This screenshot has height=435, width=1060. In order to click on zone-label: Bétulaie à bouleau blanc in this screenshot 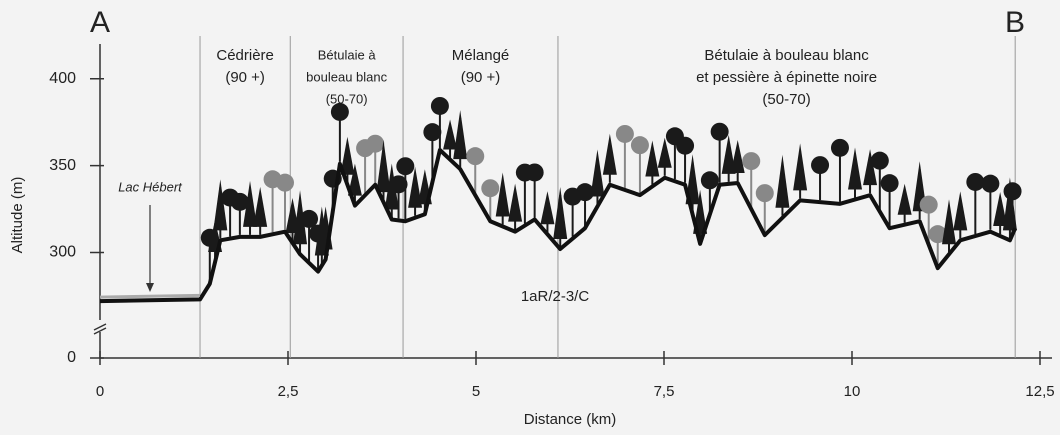, I will do `click(786, 55)`.